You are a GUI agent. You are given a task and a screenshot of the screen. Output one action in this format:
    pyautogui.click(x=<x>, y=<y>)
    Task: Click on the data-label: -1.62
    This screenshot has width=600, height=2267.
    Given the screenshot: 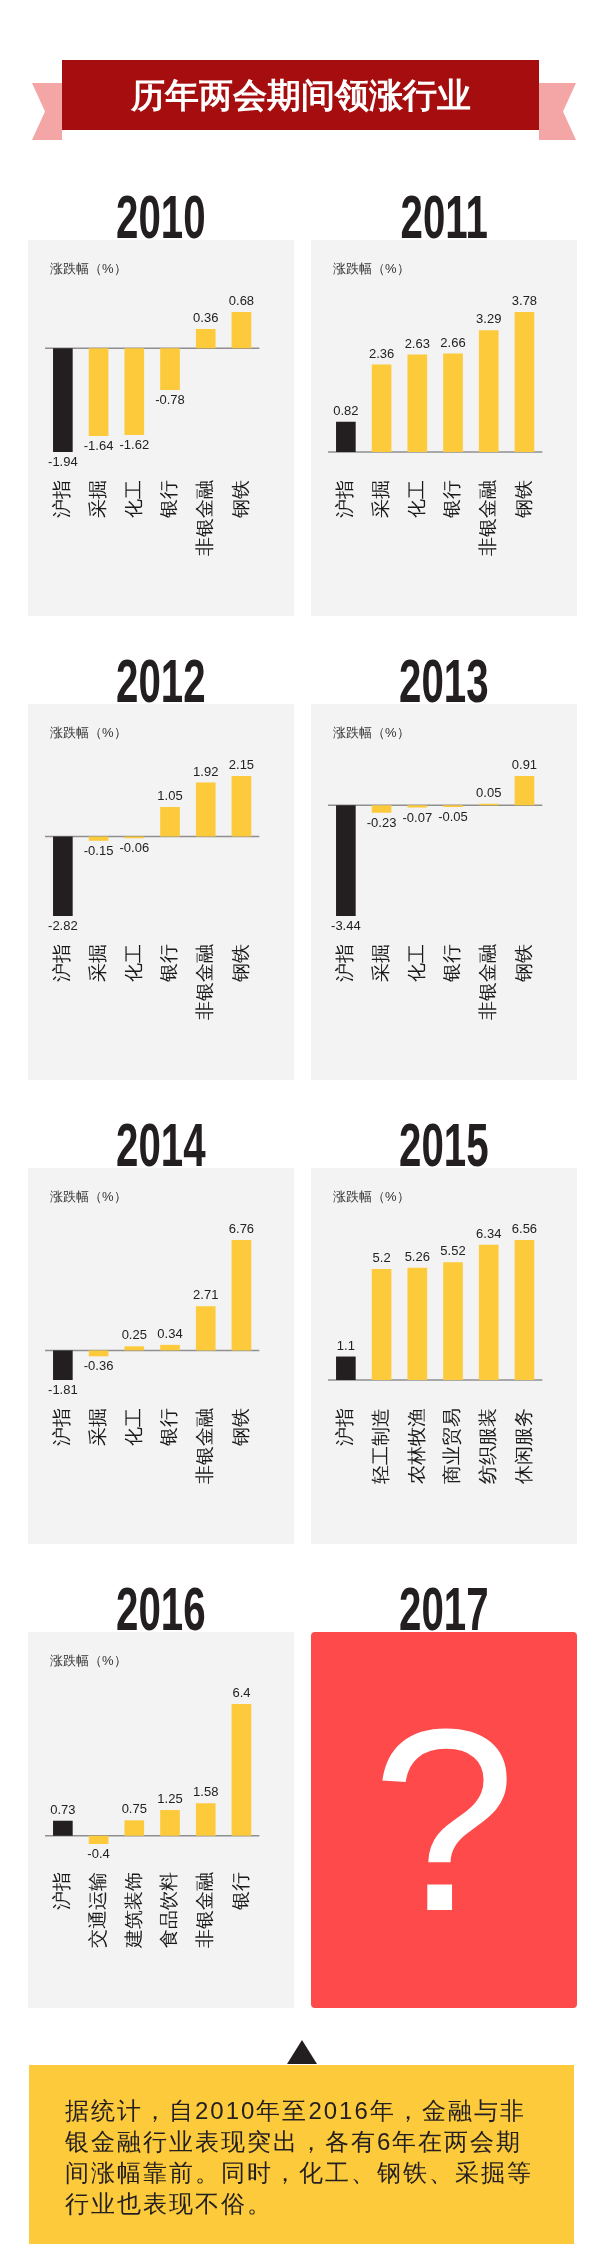 What is the action you would take?
    pyautogui.click(x=134, y=444)
    